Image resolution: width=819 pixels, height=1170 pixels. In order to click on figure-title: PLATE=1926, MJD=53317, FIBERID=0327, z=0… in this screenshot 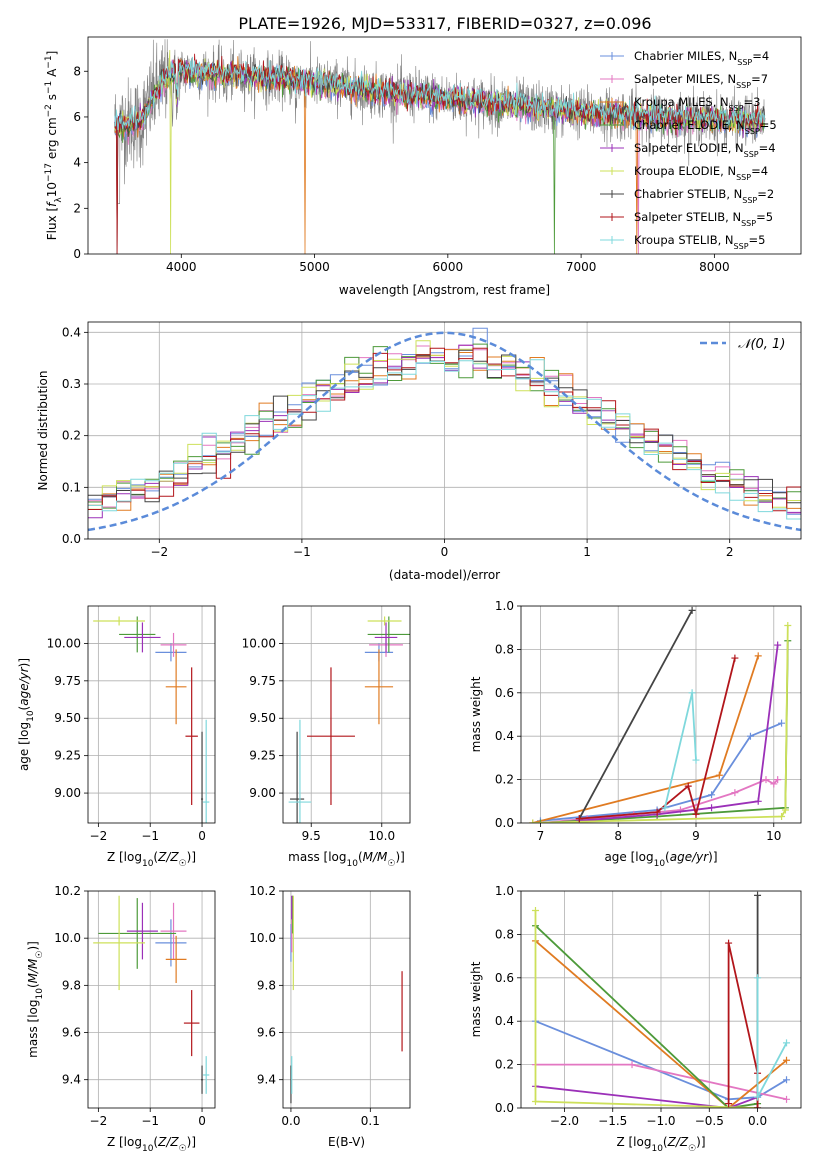, I will do `click(444, 23)`.